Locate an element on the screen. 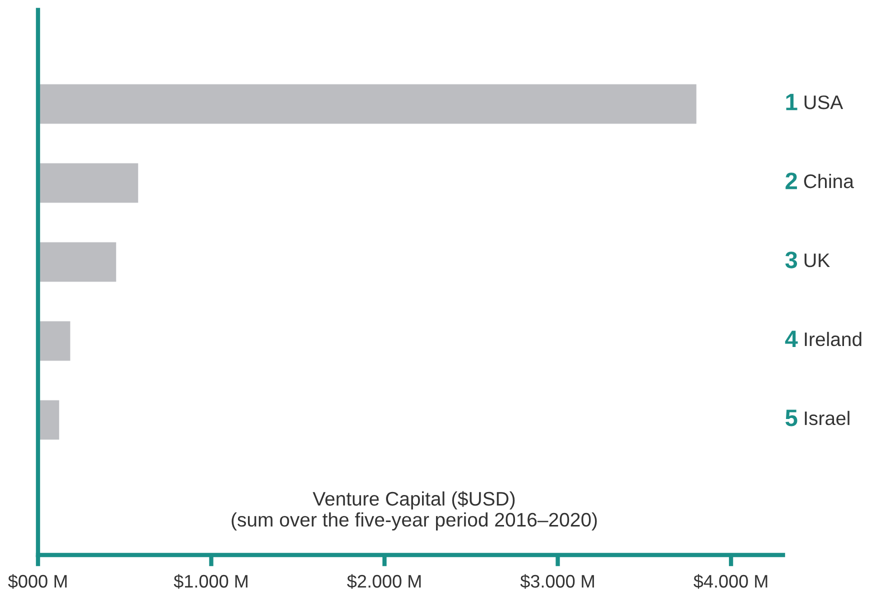 This screenshot has height=598, width=871. x-axis-title: Venture Capital ($USD) (sum over the five-year period 2016–2020) is located at coordinates (414, 510).